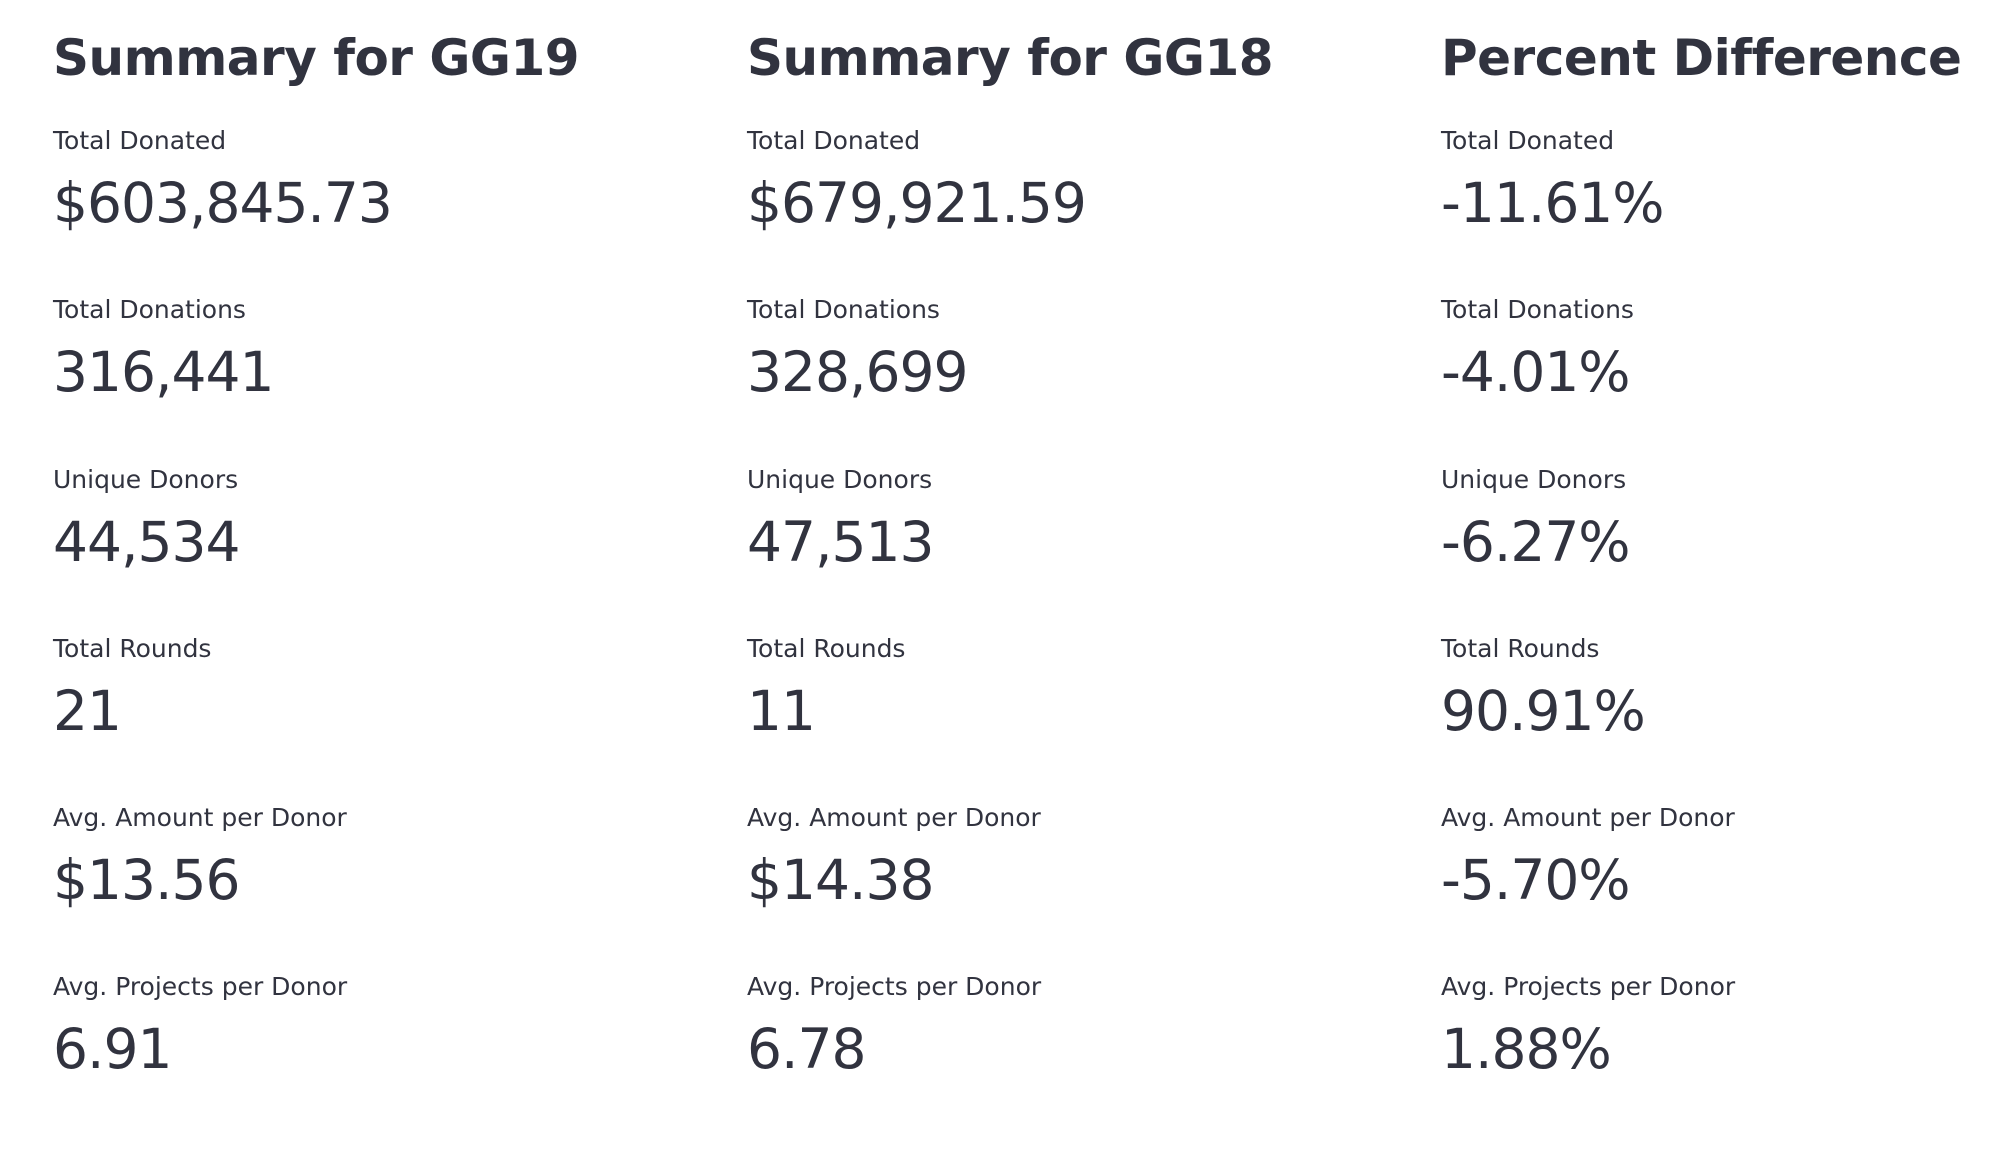 The height and width of the screenshot is (1170, 2012). Describe the element at coordinates (1010, 58) in the screenshot. I see `column-title-gg18: Summary for GG18` at that location.